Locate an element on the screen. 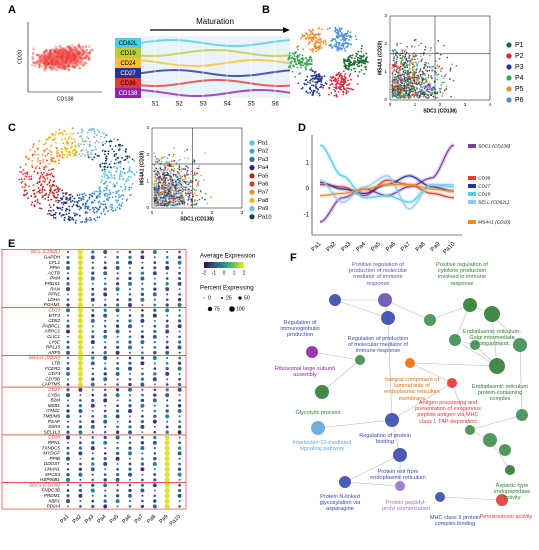 The width and height of the screenshot is (539, 550). gene-label: CLIC1 is located at coordinates (53, 336).